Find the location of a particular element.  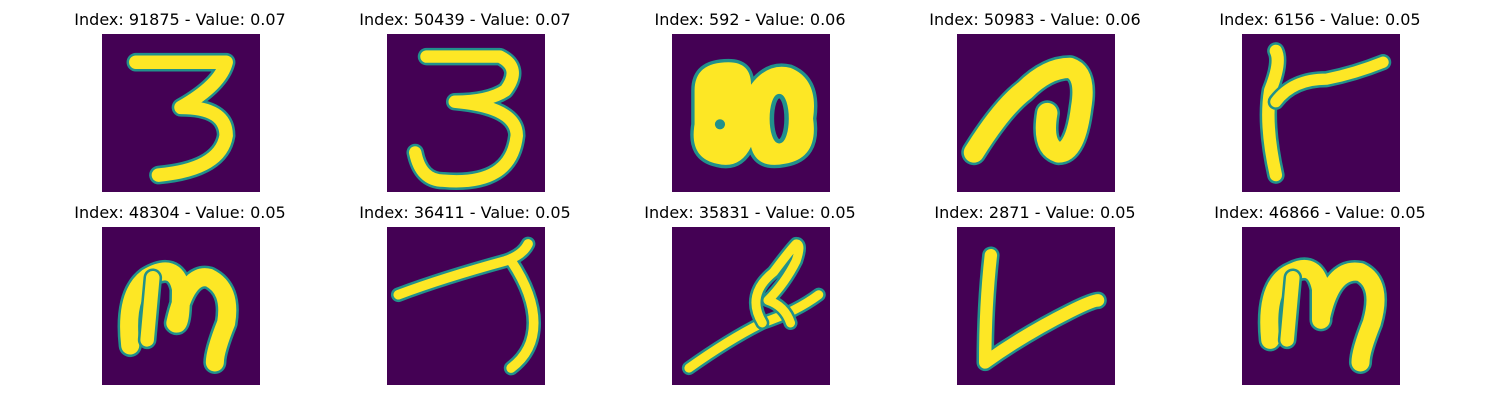

panel-title: Index: 91875 - Value: 0.07 is located at coordinates (180, 19).